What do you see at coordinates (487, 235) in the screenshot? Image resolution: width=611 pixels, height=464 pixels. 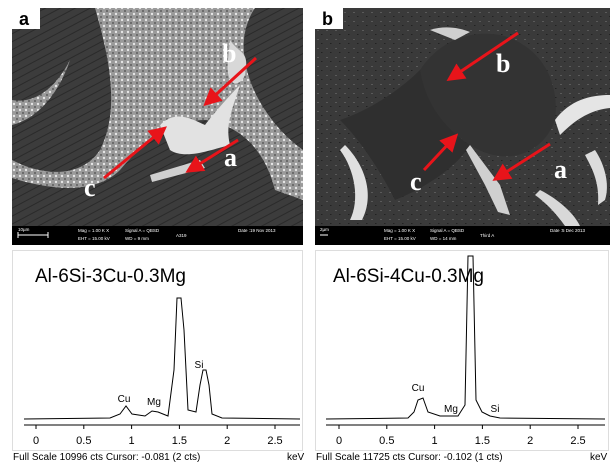 I see `info-text: Third A` at bounding box center [487, 235].